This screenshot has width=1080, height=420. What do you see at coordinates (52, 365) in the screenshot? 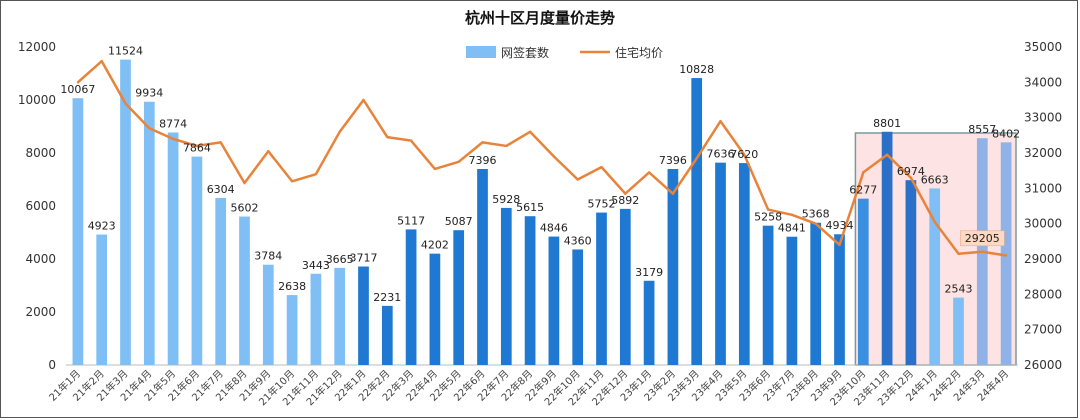
I see `y-left-tick-label: 0` at bounding box center [52, 365].